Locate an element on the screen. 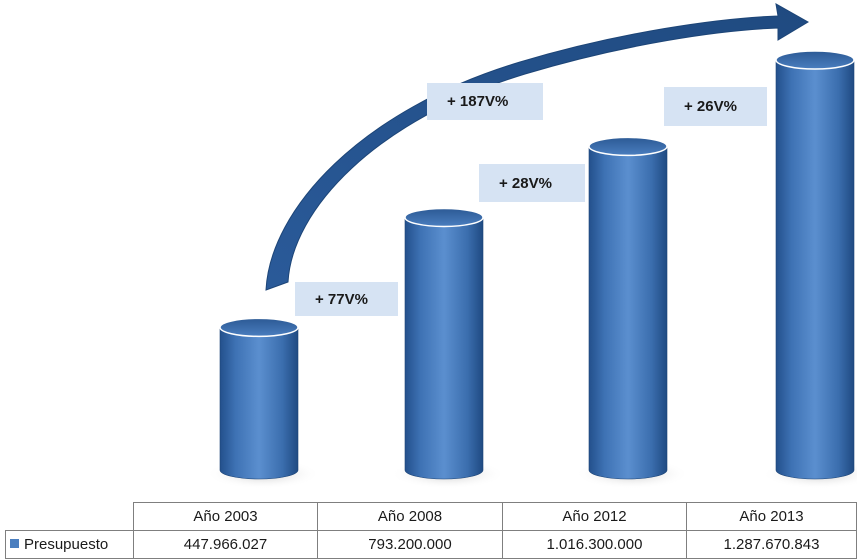 This screenshot has height=560, width=857. bar-año-2013 is located at coordinates (809, 269).